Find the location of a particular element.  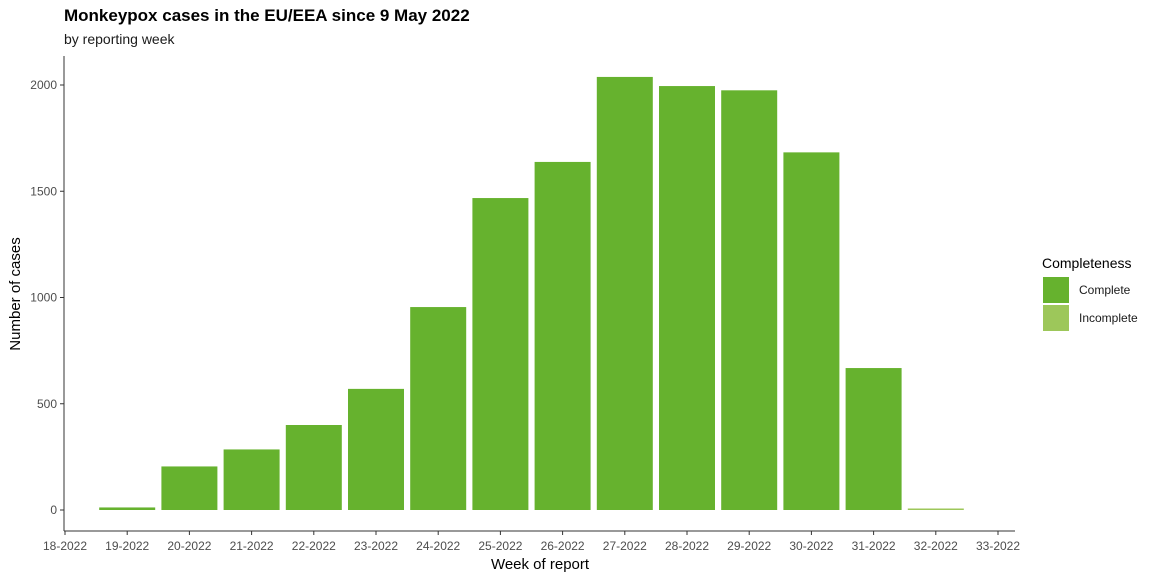

x-tick-label: 28-2022 is located at coordinates (687, 546).